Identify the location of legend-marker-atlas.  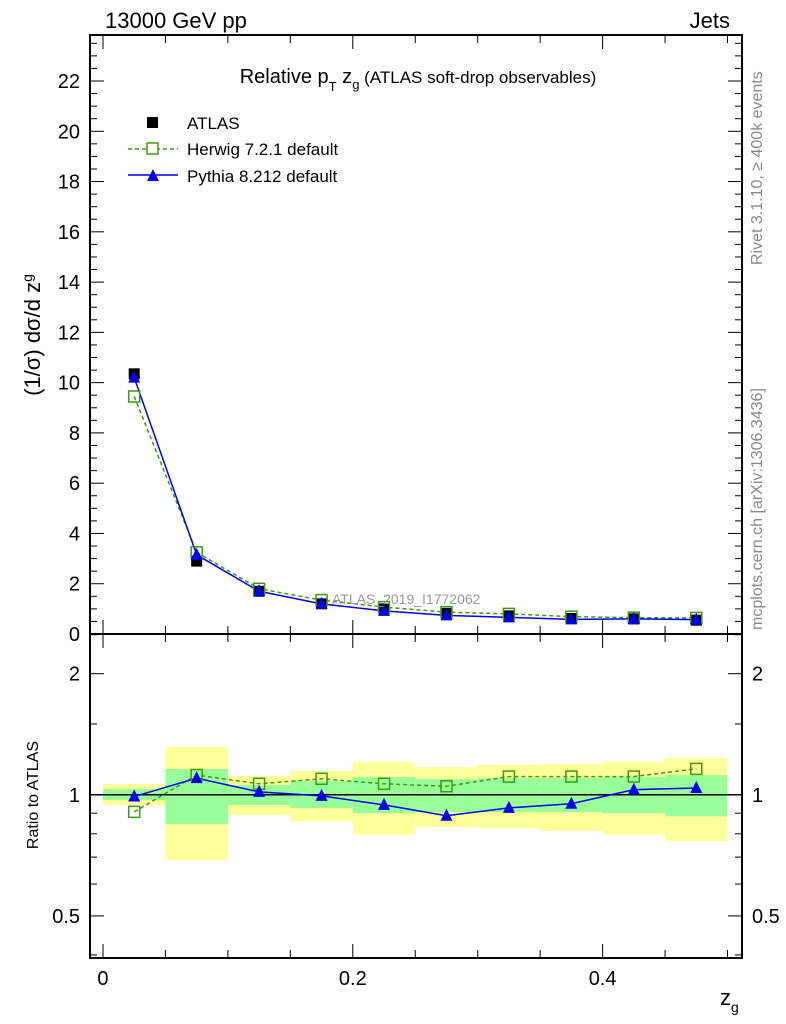
(152, 122).